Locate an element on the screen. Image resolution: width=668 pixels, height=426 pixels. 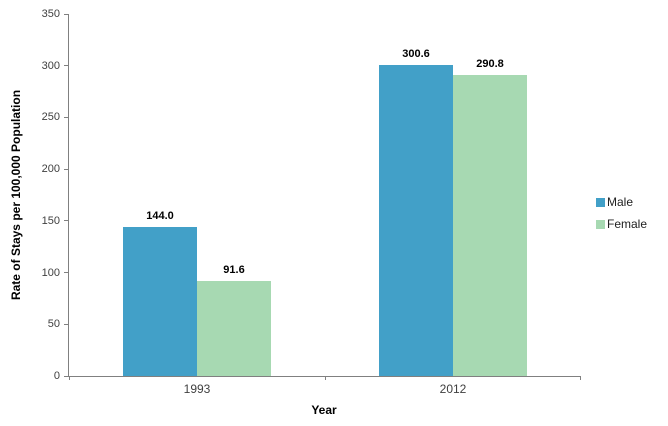
y-axis-tick-label: 250 is located at coordinates (50, 117).